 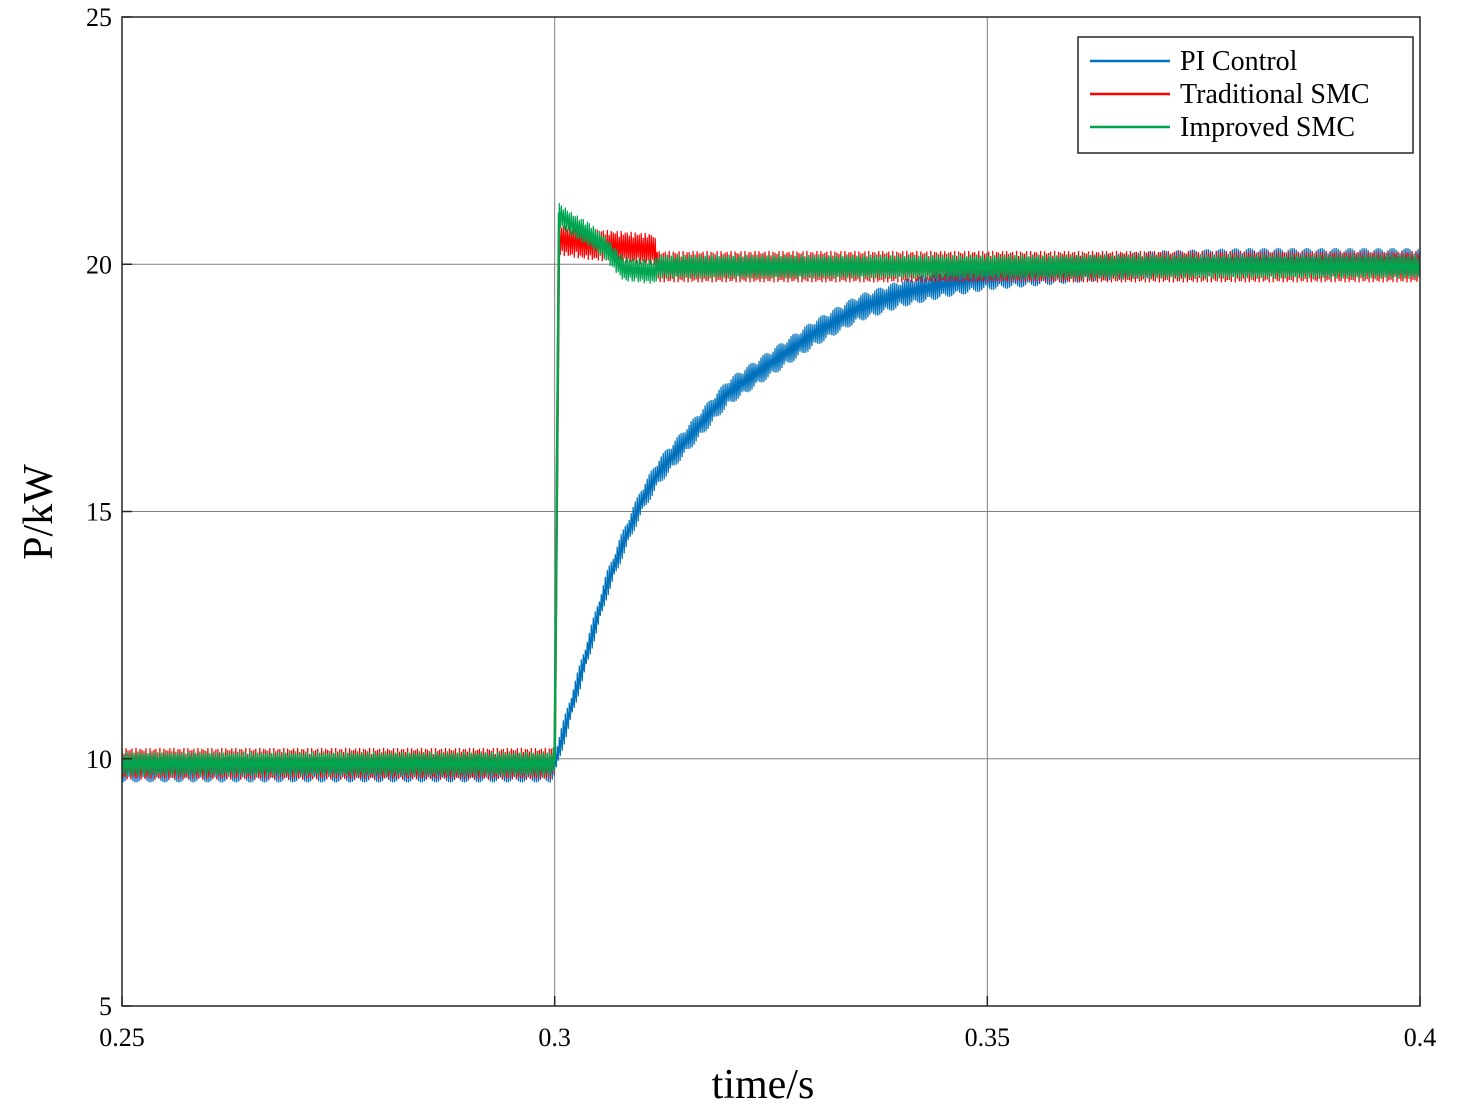 What do you see at coordinates (99, 17) in the screenshot?
I see `y-tick-label: 25` at bounding box center [99, 17].